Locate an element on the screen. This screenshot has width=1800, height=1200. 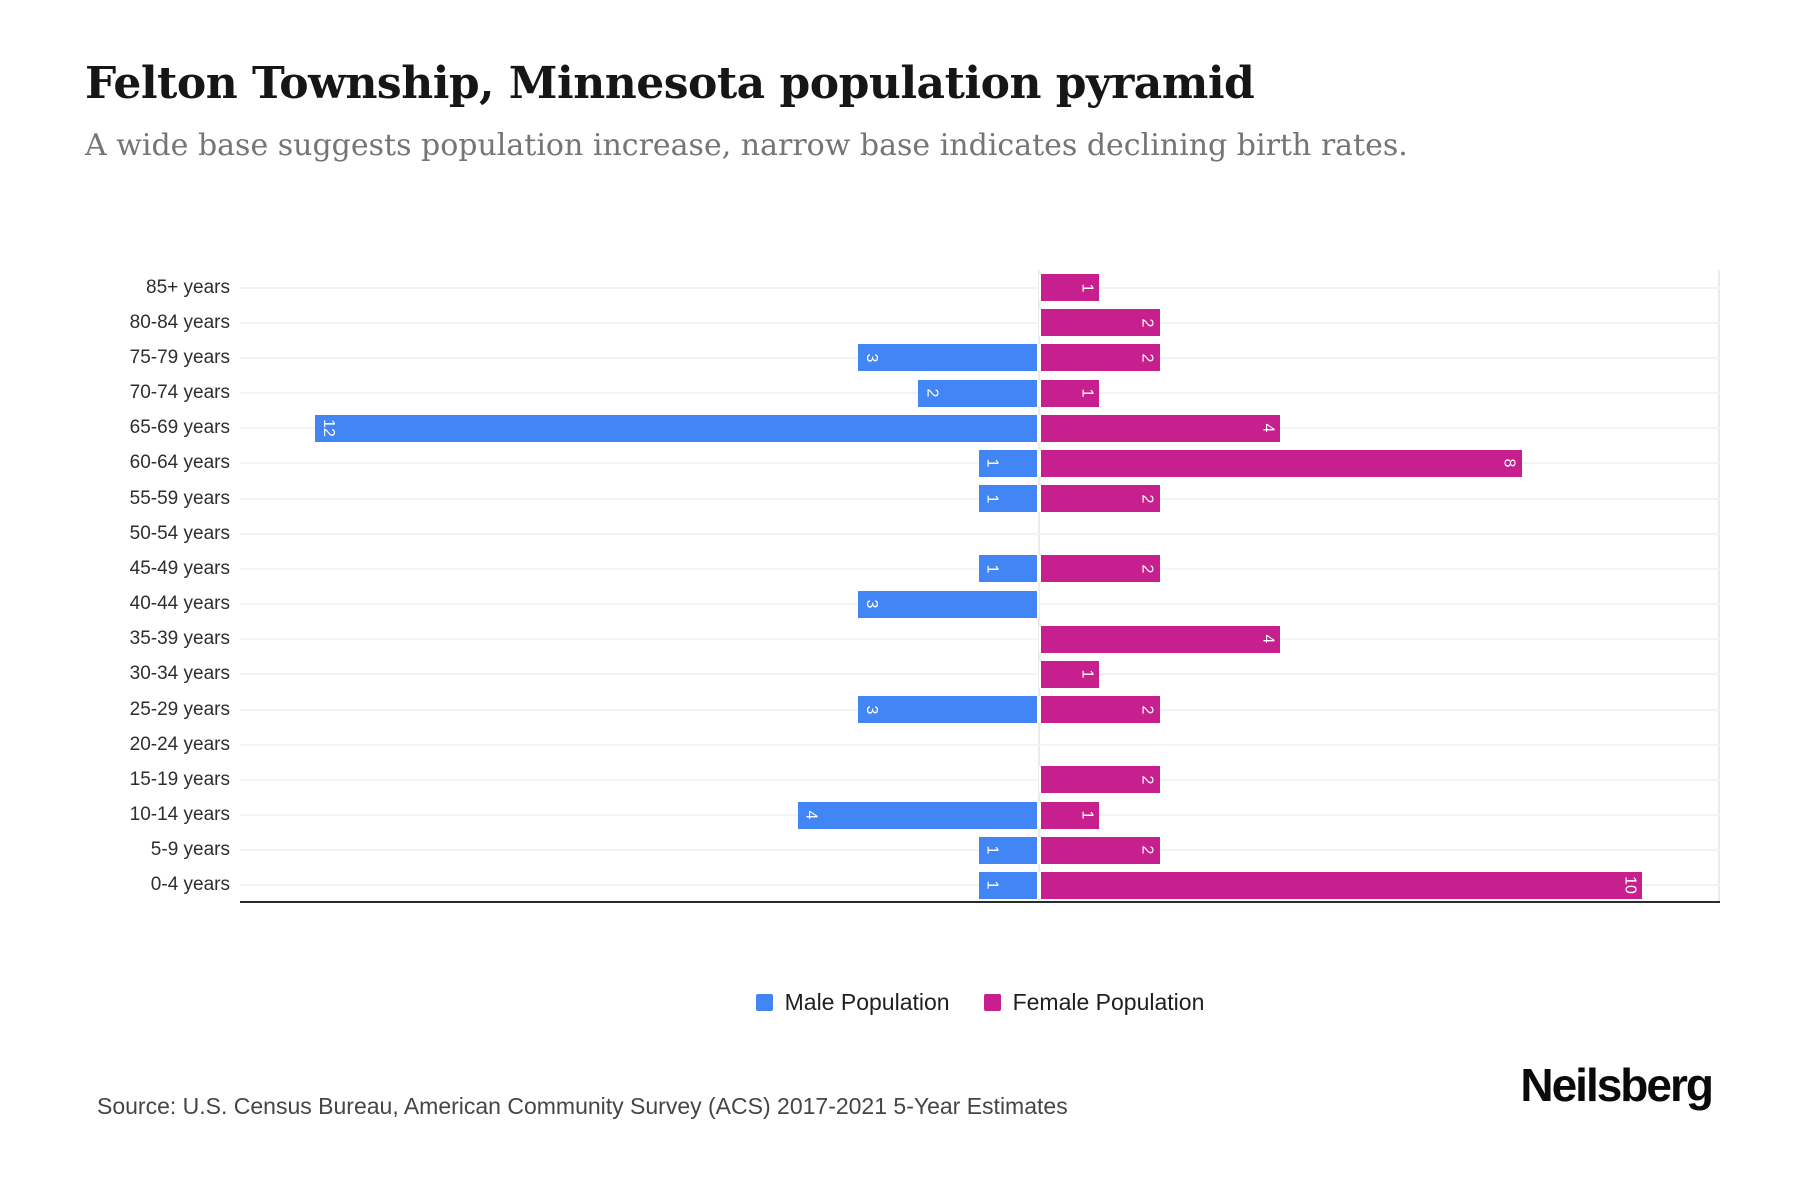
age-tick-label: 45-49 years is located at coordinates (179, 568).